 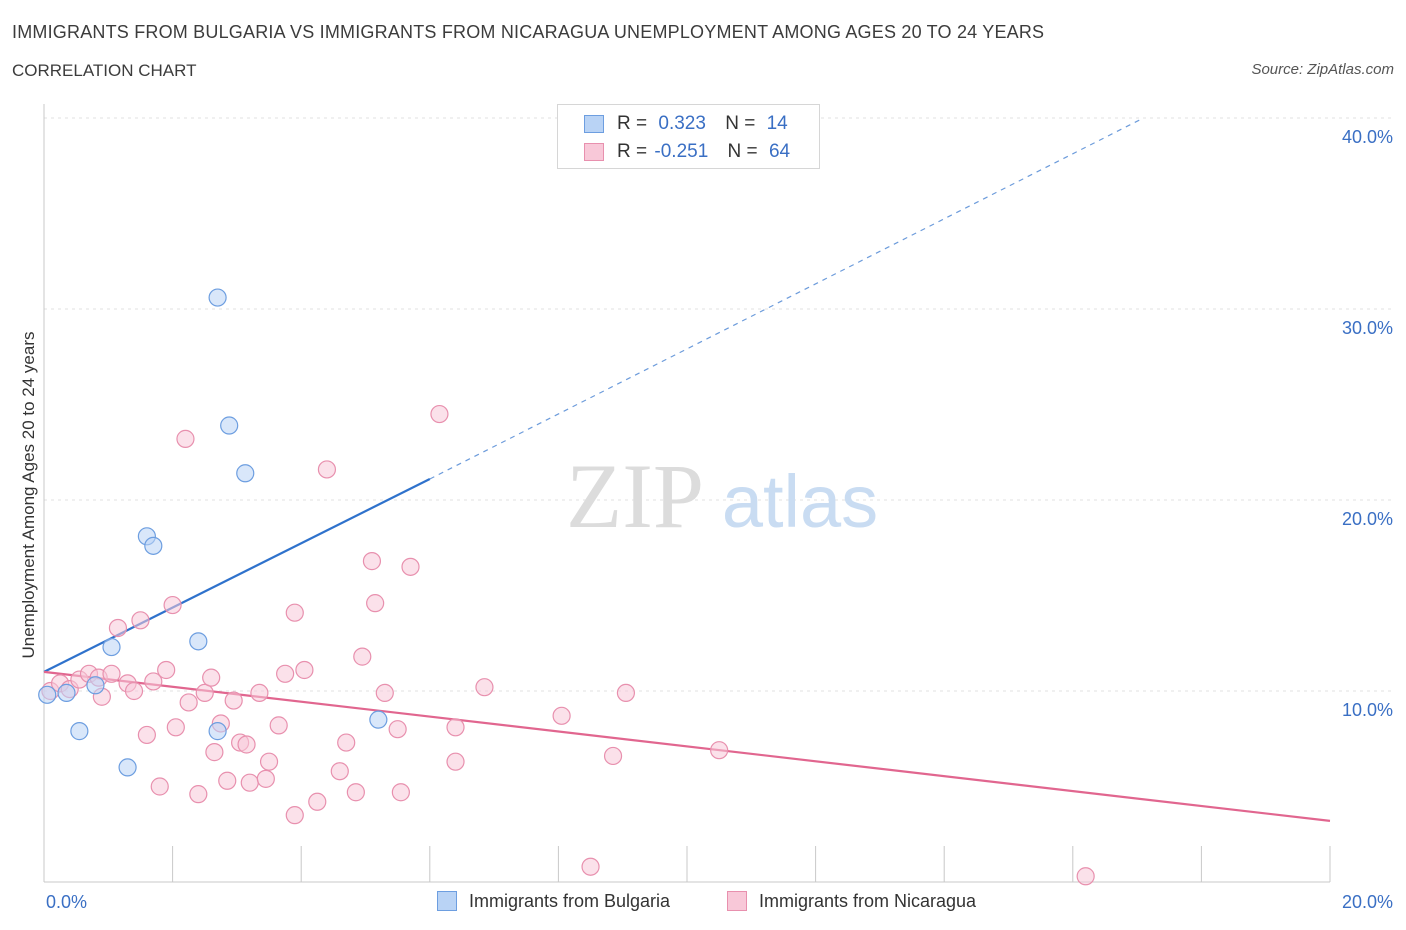 I want to click on legend-swatch-nicaragua, so click(x=594, y=152).